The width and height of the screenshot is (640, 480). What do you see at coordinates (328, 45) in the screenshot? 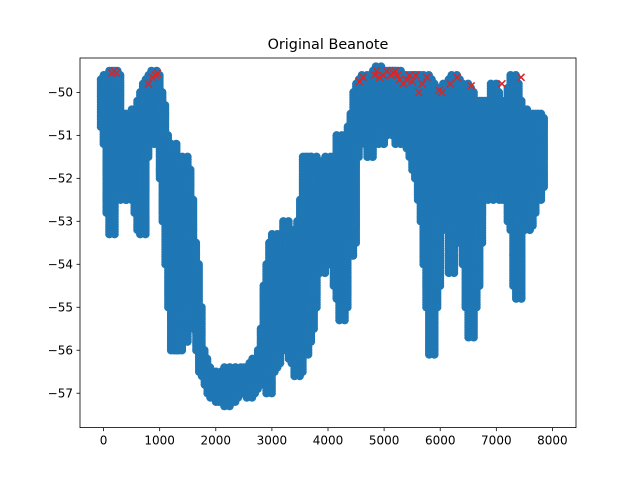
I see `chart-title: Original Beanote` at bounding box center [328, 45].